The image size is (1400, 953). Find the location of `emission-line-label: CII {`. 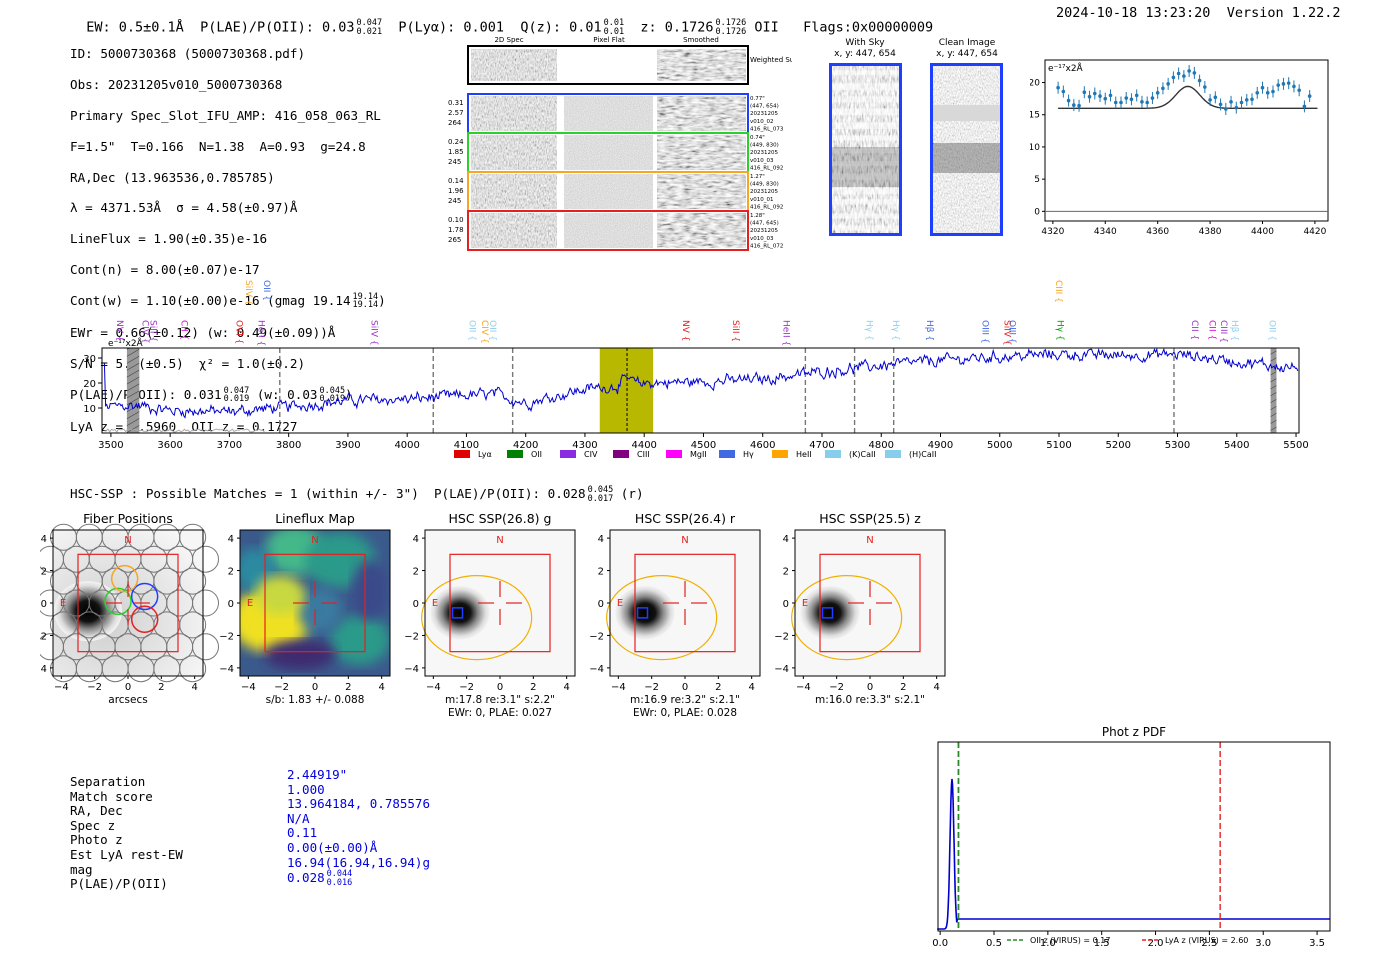

emission-line-label: CII { is located at coordinates (1194, 330).